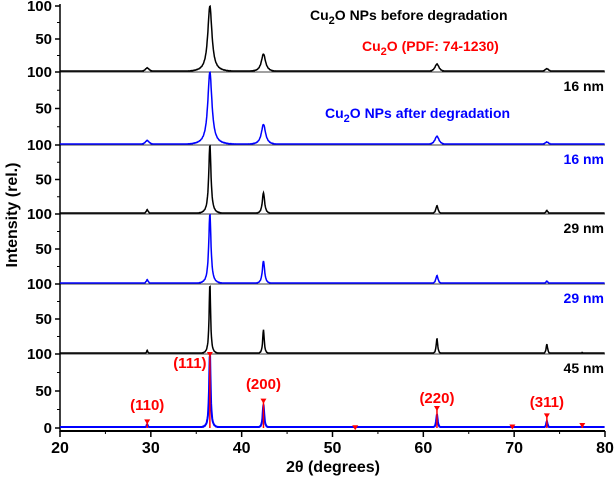 The width and height of the screenshot is (616, 478). Describe the element at coordinates (409, 17) in the screenshot. I see `annotation-before-degradation: Cu2O NPs before degradation` at that location.